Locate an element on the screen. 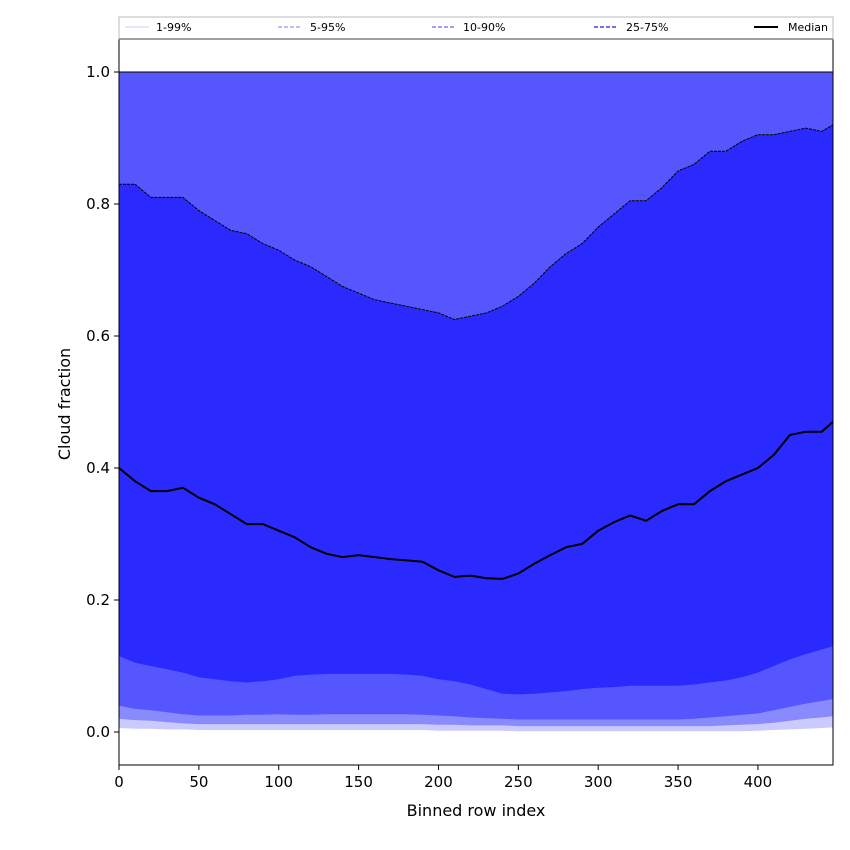 The width and height of the screenshot is (850, 850). x-tick-label: 0 is located at coordinates (119, 782).